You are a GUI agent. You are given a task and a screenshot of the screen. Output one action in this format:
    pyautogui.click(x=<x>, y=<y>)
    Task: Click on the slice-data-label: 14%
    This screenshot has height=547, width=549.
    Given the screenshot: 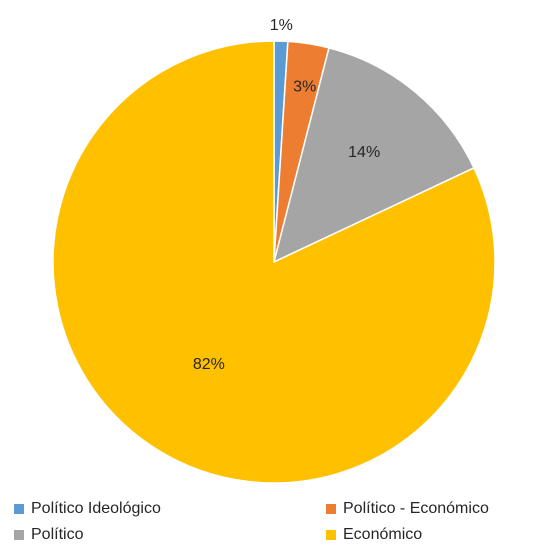 What is the action you would take?
    pyautogui.click(x=364, y=152)
    